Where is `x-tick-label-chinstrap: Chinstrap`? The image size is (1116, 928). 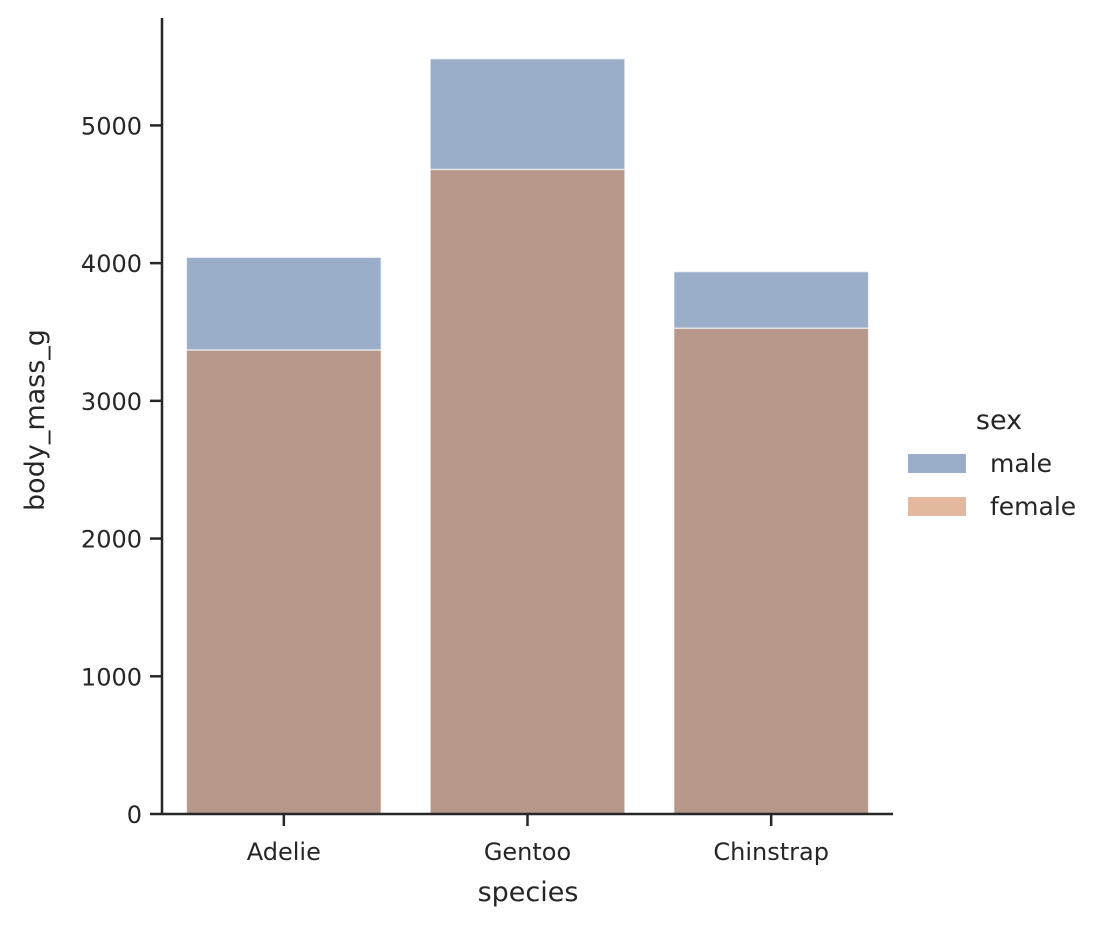
x-tick-label-chinstrap: Chinstrap is located at coordinates (771, 852).